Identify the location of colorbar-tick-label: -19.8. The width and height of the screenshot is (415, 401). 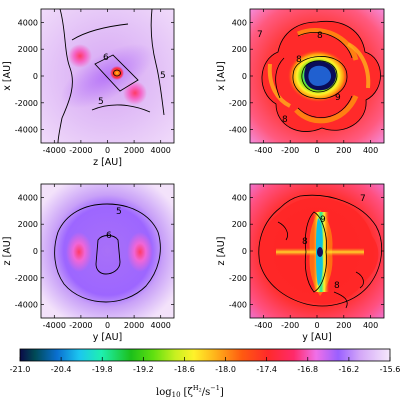
(102, 369).